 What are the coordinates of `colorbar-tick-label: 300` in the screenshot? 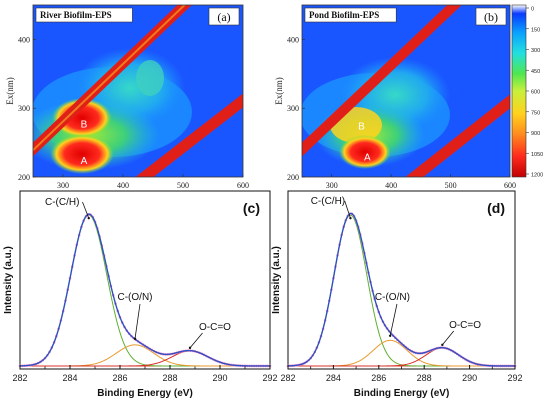 It's located at (535, 51).